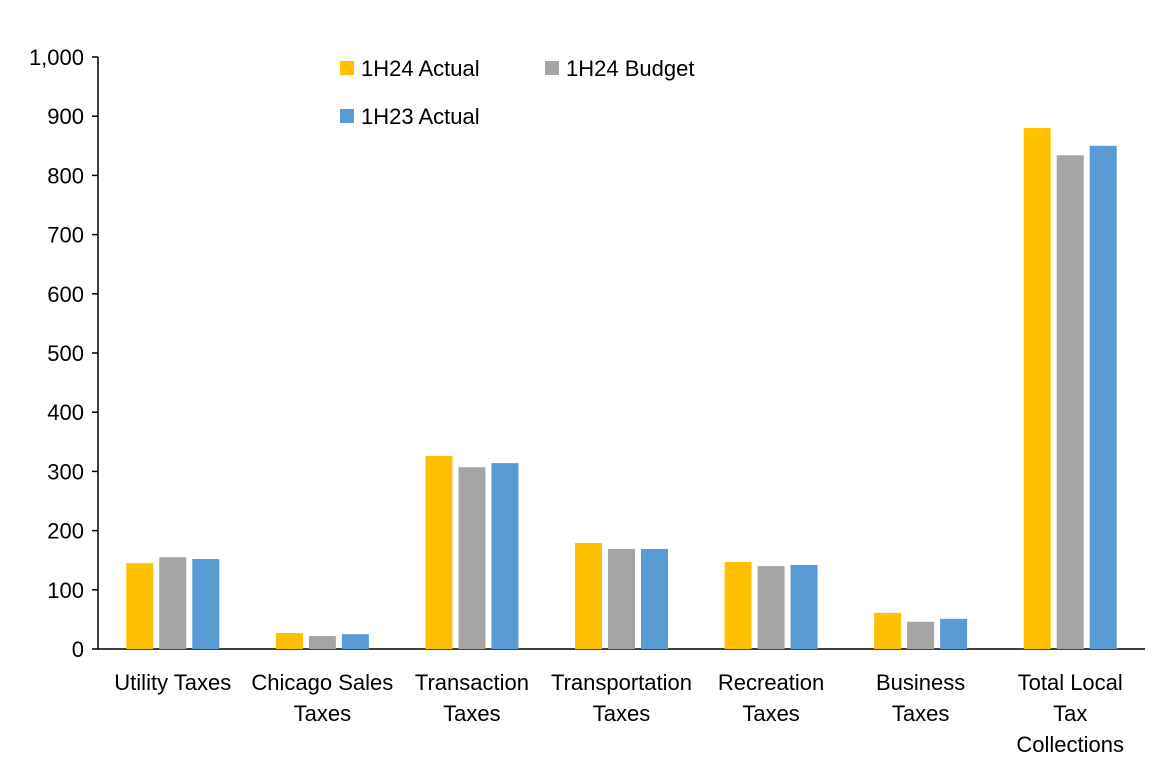 This screenshot has height=767, width=1152. What do you see at coordinates (78, 649) in the screenshot?
I see `y-tick-label: 0` at bounding box center [78, 649].